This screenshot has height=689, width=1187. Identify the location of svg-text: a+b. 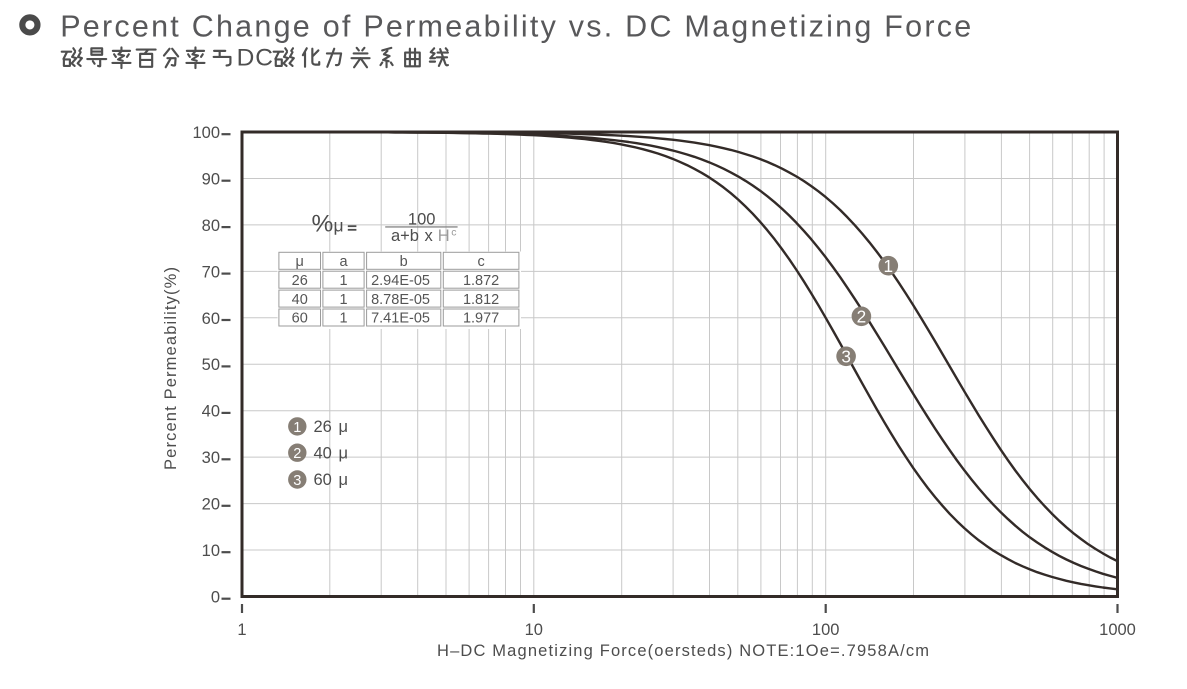
(405, 236).